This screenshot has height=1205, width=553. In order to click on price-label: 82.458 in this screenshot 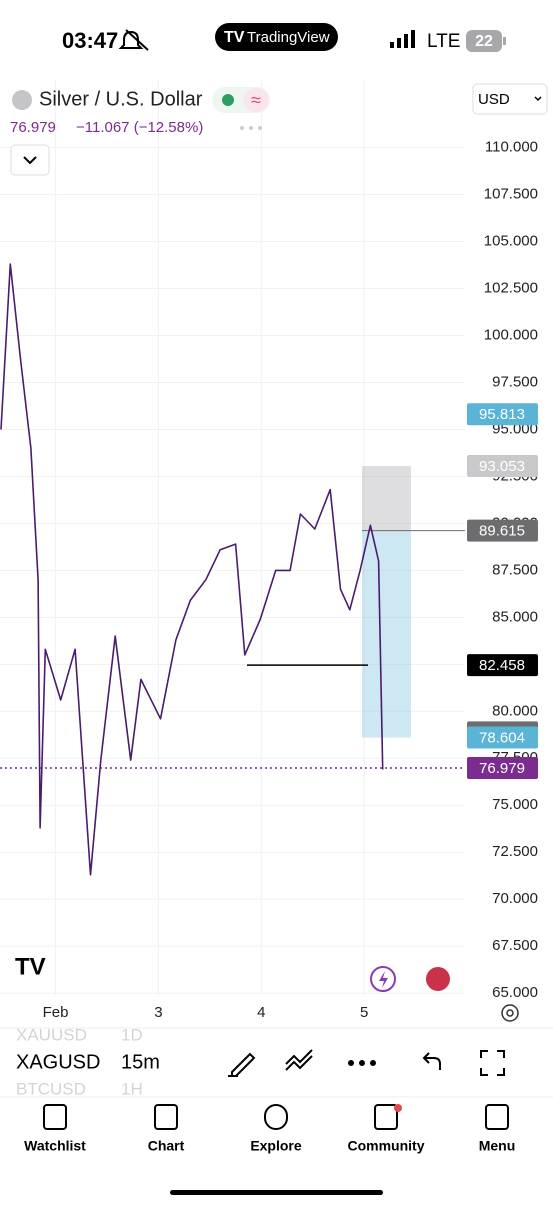, I will do `click(502, 665)`.